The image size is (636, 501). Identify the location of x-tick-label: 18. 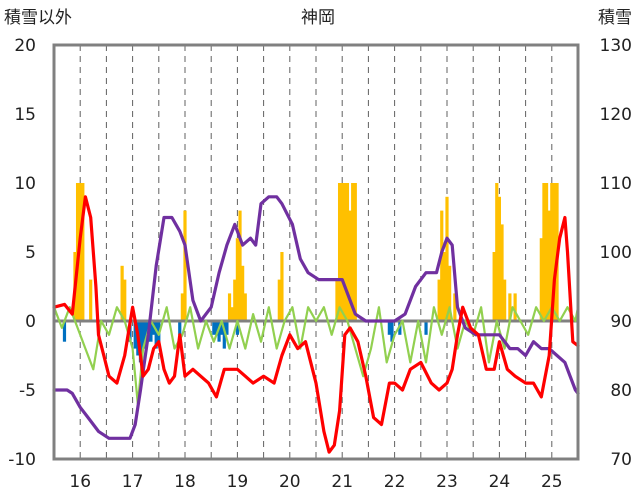
(185, 482).